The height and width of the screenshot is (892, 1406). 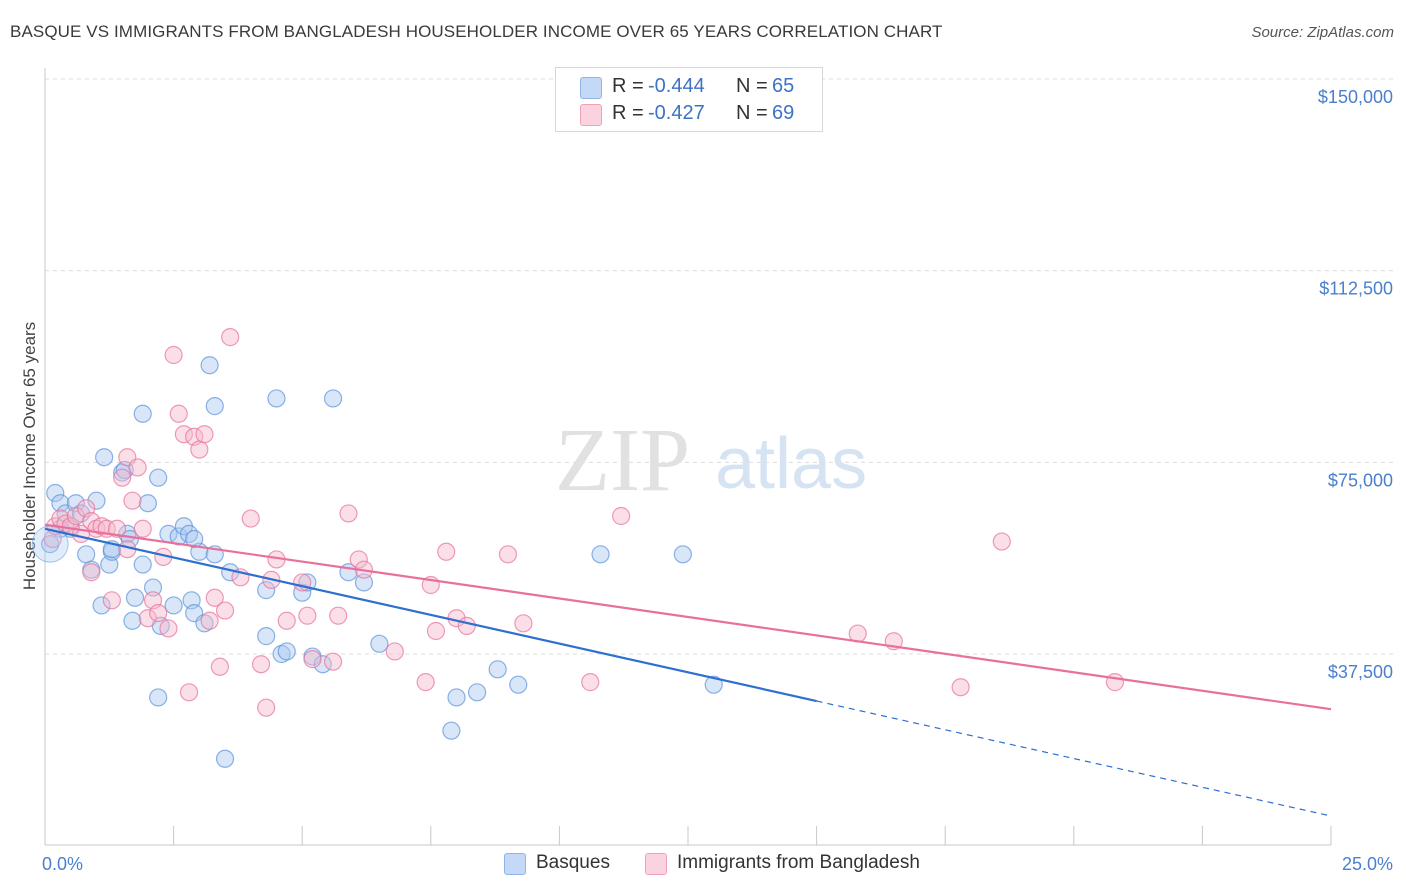 I want to click on bottom-legend-label-bangladesh: Immigrants from Bangladesh, so click(x=798, y=862).